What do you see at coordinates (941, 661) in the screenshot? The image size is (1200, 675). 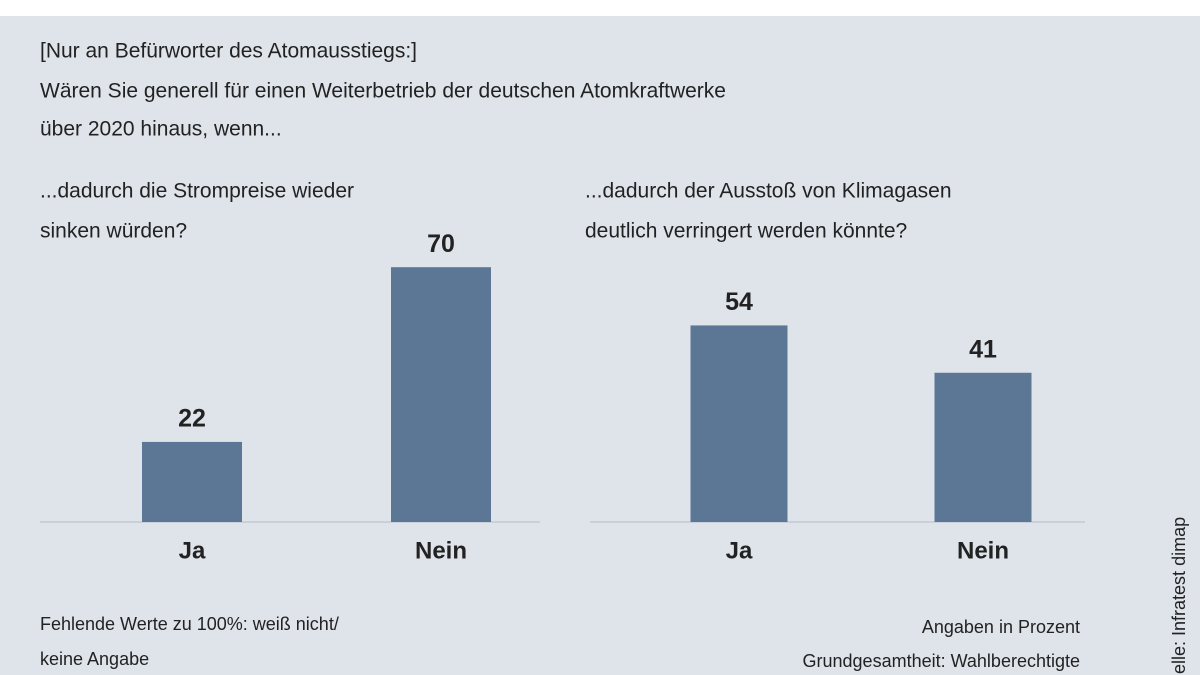 I see `base-note: Grundgesamtheit: Wahlberechtigte` at bounding box center [941, 661].